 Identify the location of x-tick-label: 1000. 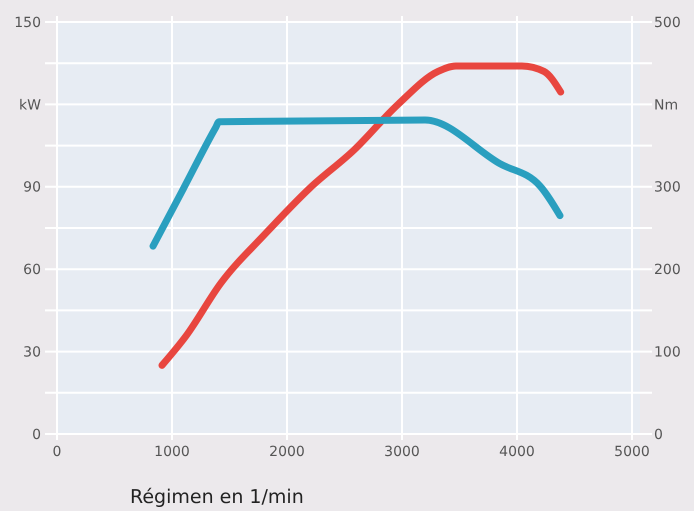
(172, 452).